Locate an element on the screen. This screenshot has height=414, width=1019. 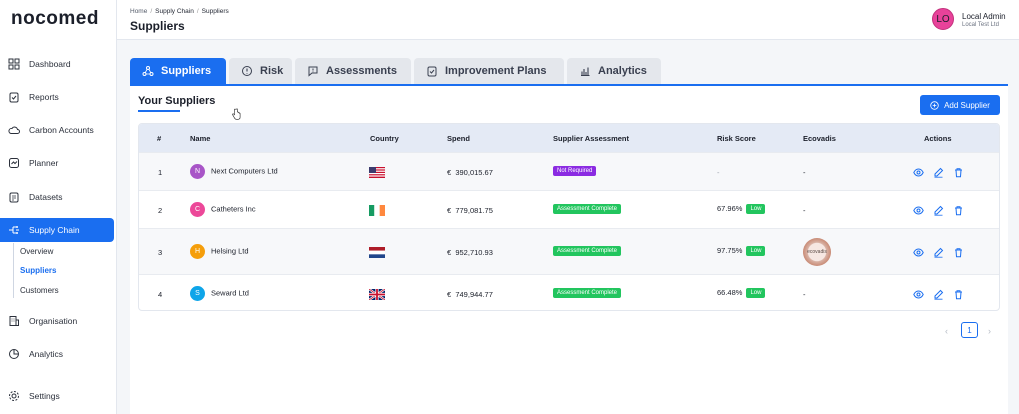
clipboard-check-icon is located at coordinates (432, 71).